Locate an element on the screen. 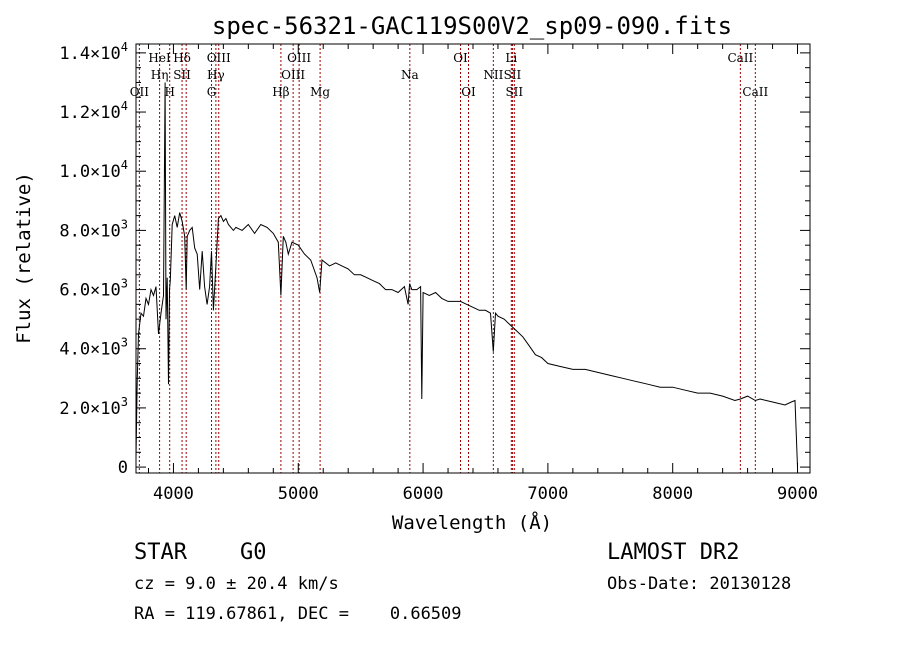 Image resolution: width=900 pixels, height=654 pixels. y-axis-label: Flux (relative) is located at coordinates (24, 258).